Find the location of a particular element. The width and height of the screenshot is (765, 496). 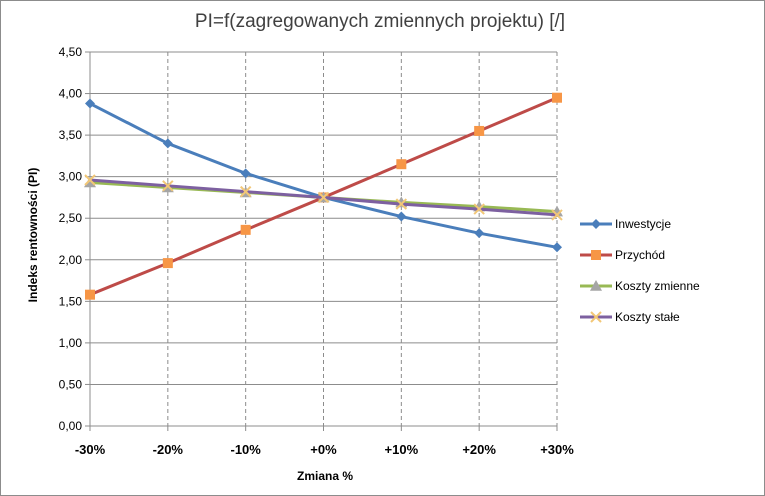

x-tick-label: +0% is located at coordinates (323, 449).